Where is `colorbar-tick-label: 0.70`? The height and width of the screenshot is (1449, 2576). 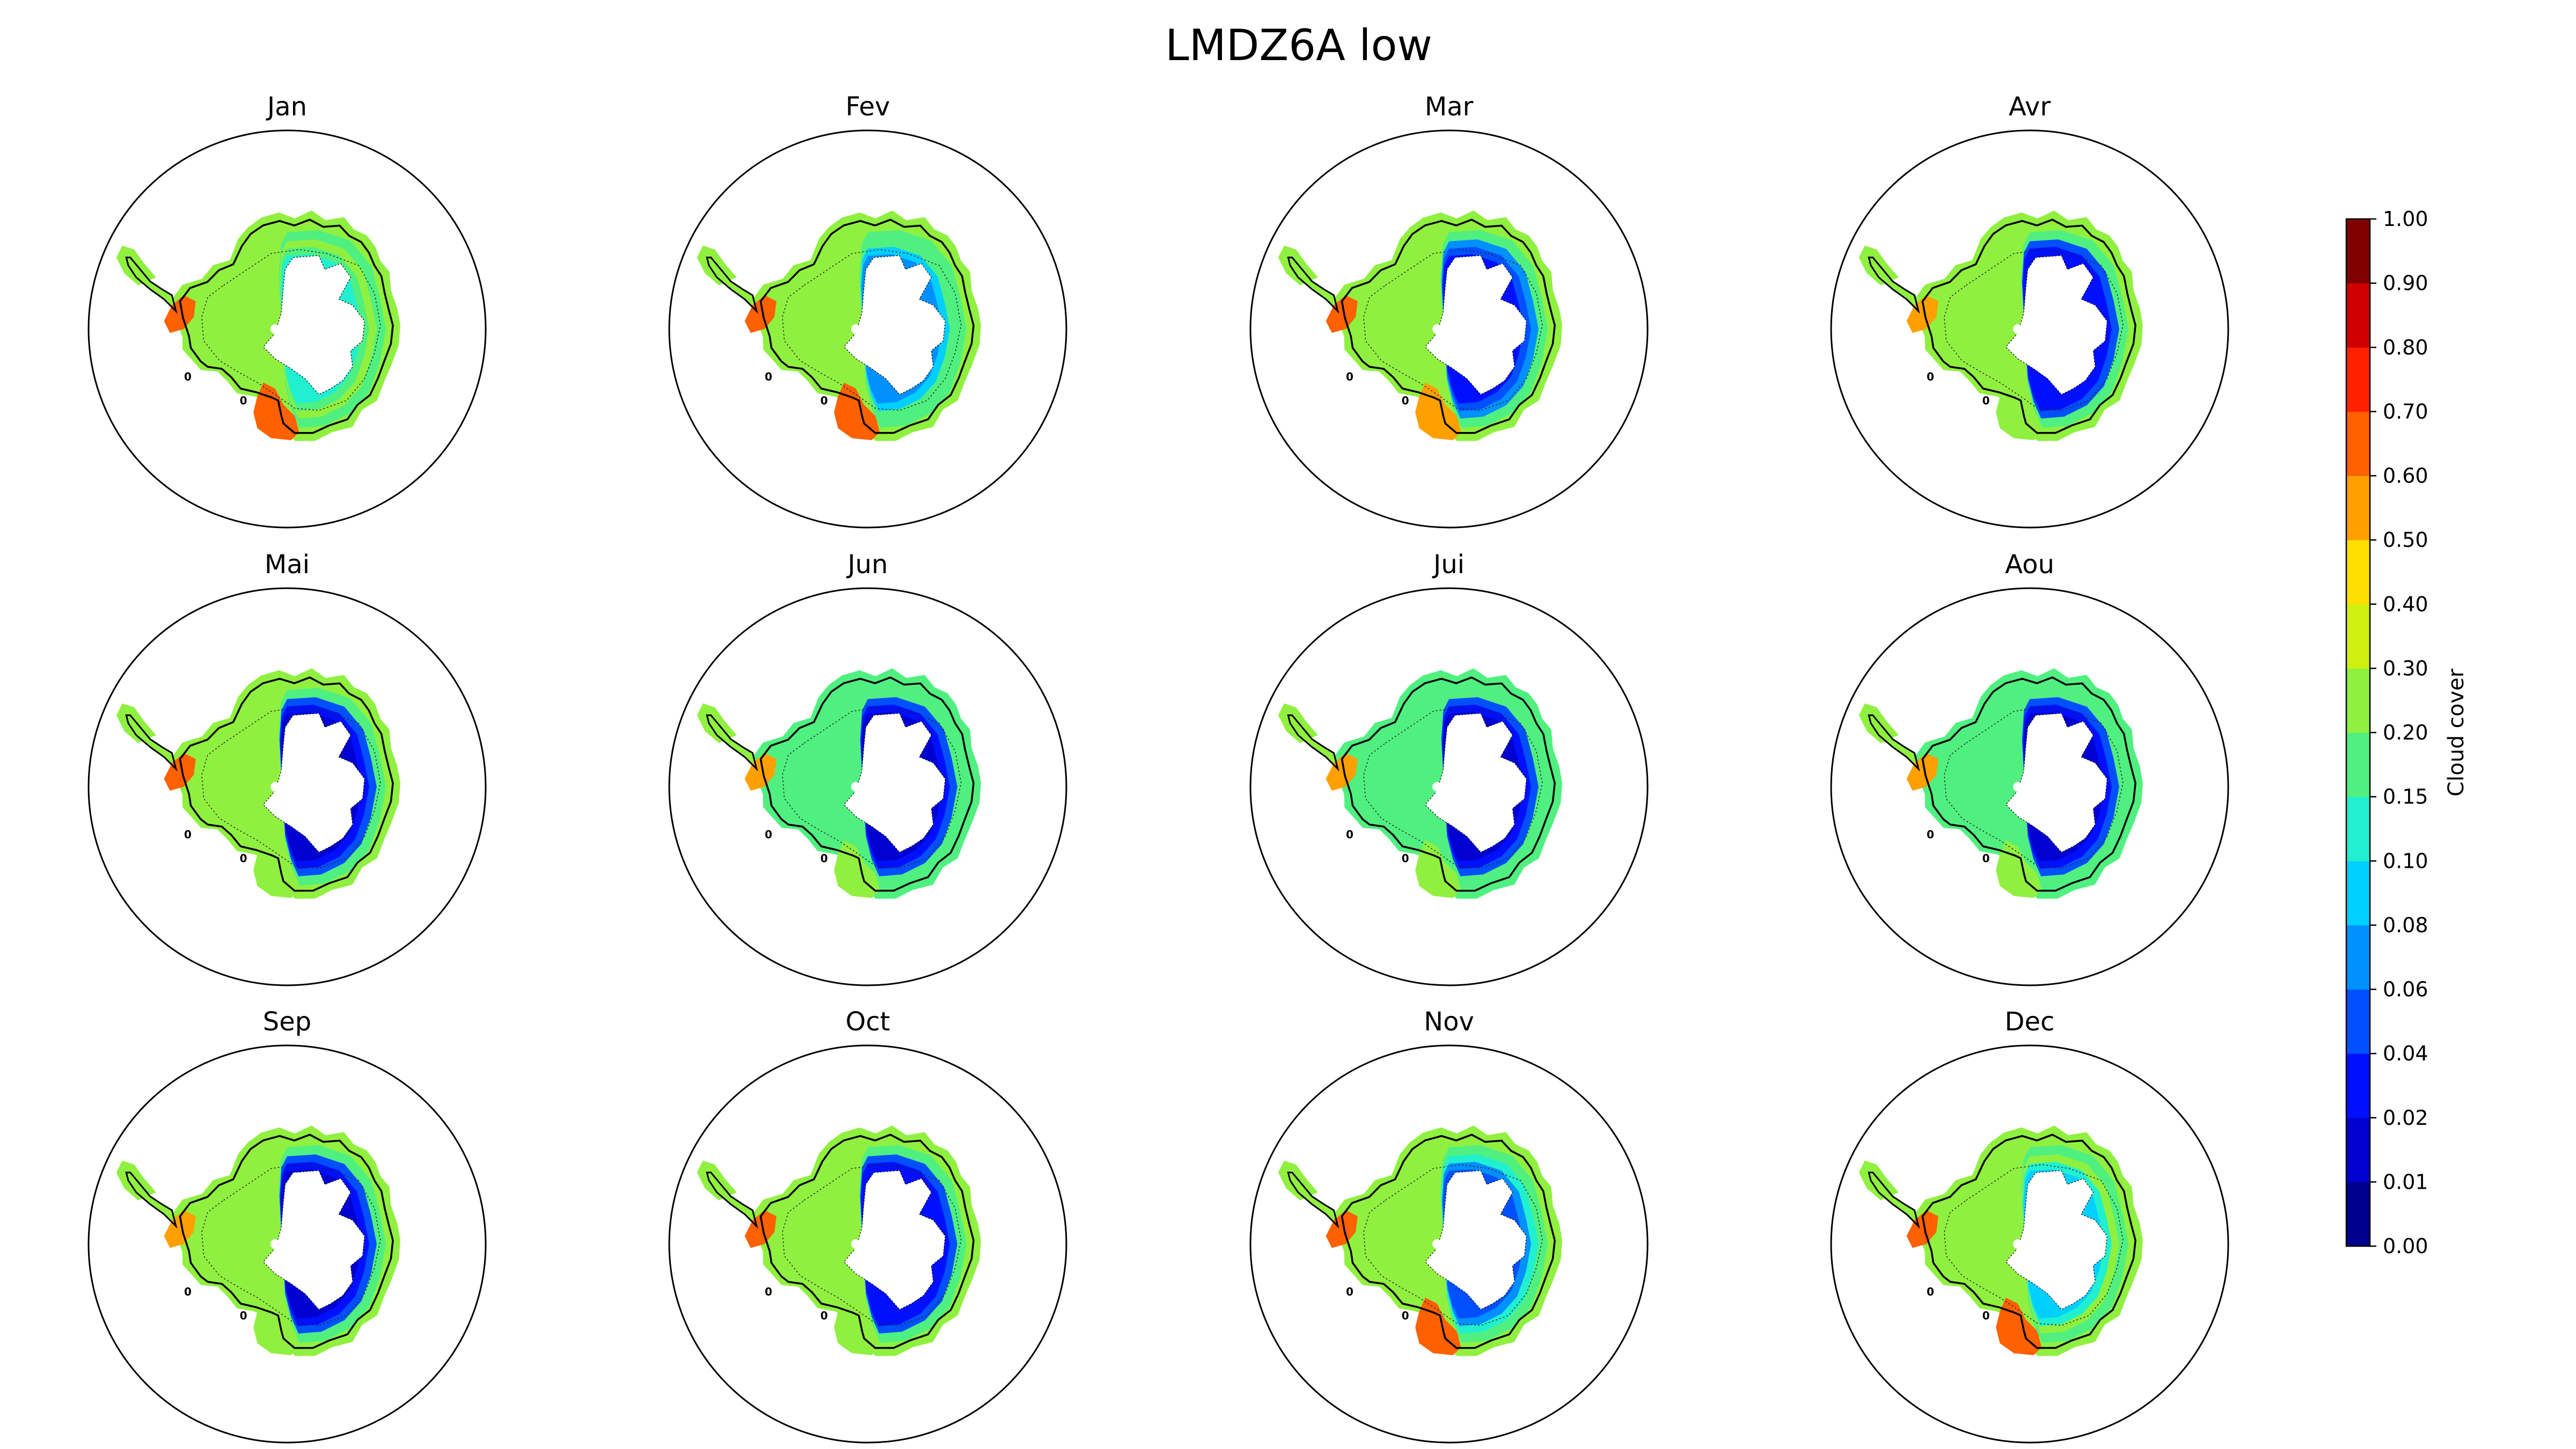 colorbar-tick-label: 0.70 is located at coordinates (2405, 411).